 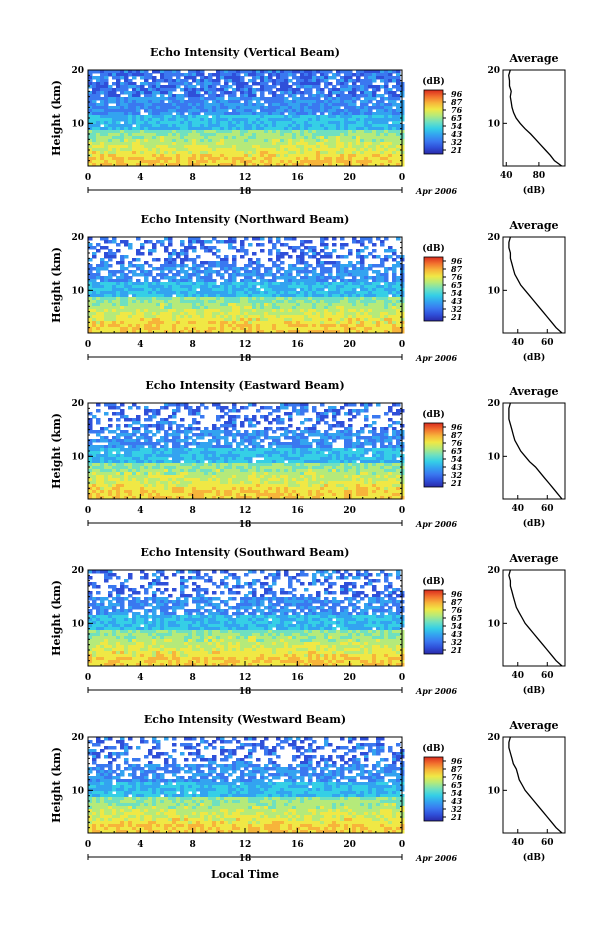 I want to click on average-title: Average, so click(x=533, y=58).